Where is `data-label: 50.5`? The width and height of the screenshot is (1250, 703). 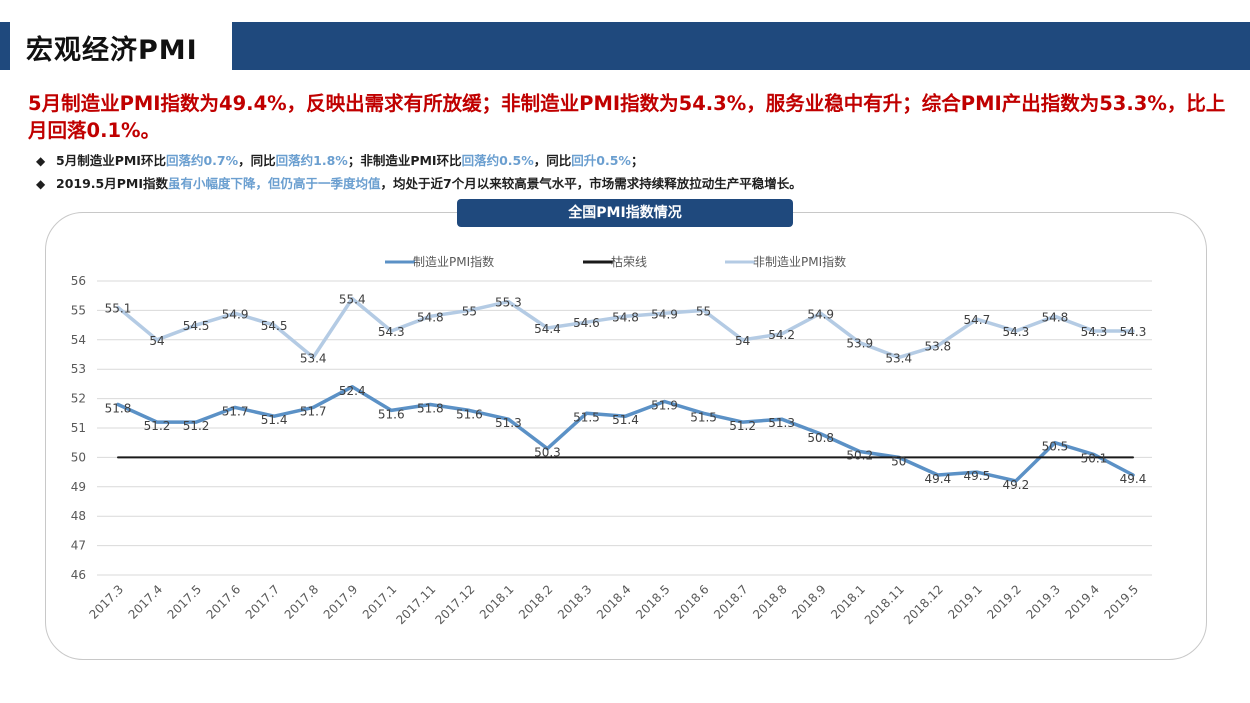 data-label: 50.5 is located at coordinates (1055, 447).